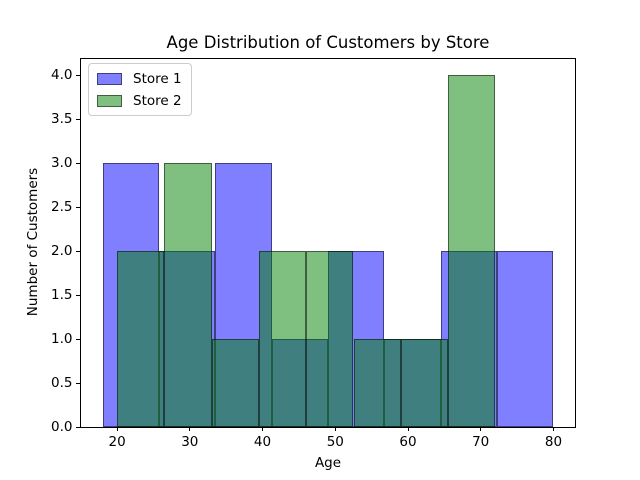 Image resolution: width=640 pixels, height=480 pixels. What do you see at coordinates (62, 163) in the screenshot?
I see `y-tick-label: 3.0` at bounding box center [62, 163].